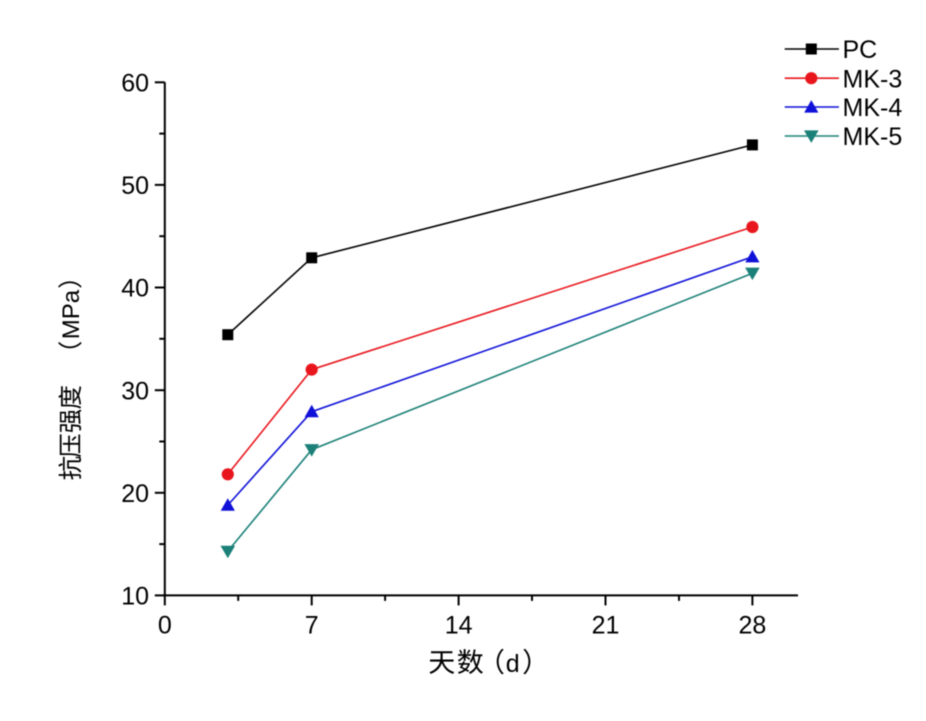 The height and width of the screenshot is (721, 926). I want to click on svg-text: d, so click(513, 664).